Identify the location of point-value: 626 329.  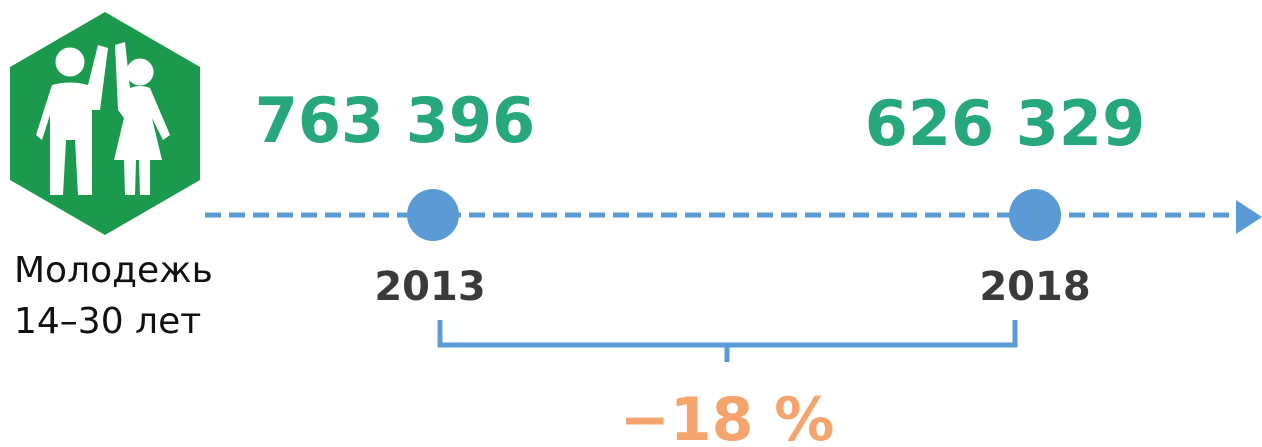
(1005, 123).